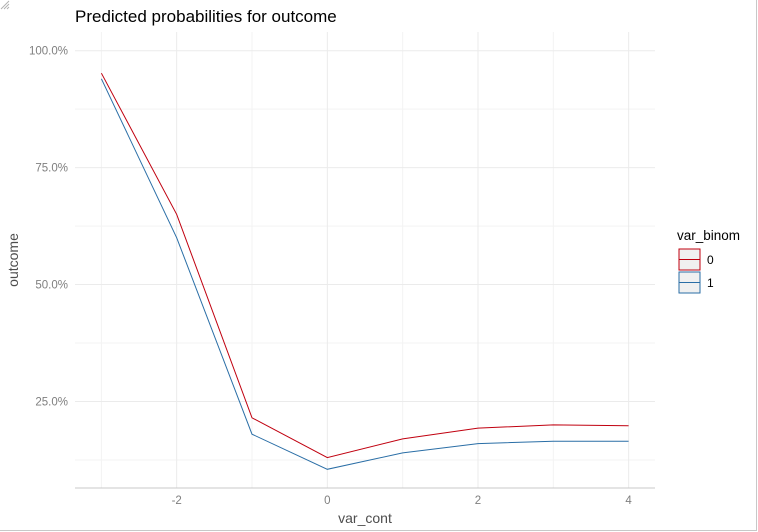 Image resolution: width=758 pixels, height=532 pixels. What do you see at coordinates (5, 5) in the screenshot?
I see `resize-grip-icon` at bounding box center [5, 5].